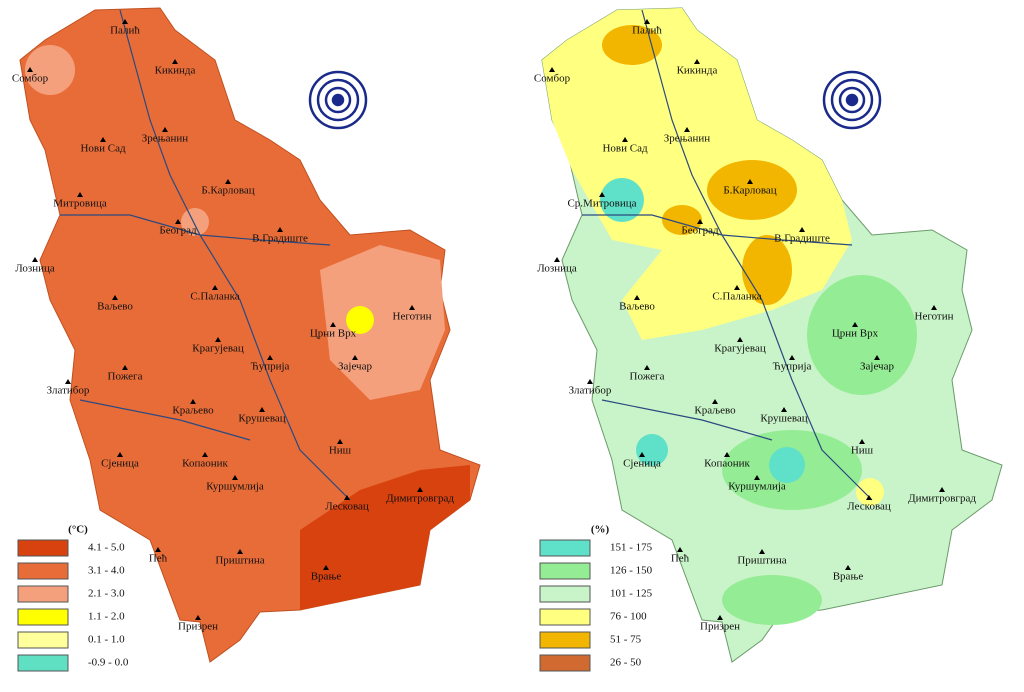 The height and width of the screenshot is (692, 1024). Describe the element at coordinates (552, 79) in the screenshot. I see `city-label: Сомбор` at that location.